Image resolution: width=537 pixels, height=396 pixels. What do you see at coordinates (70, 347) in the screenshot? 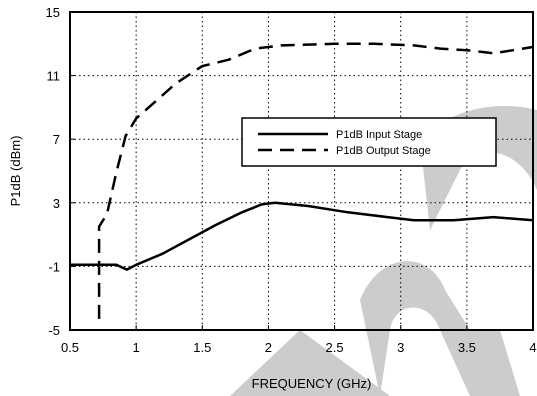
I see `x-tick-label: 0.5` at bounding box center [70, 347].